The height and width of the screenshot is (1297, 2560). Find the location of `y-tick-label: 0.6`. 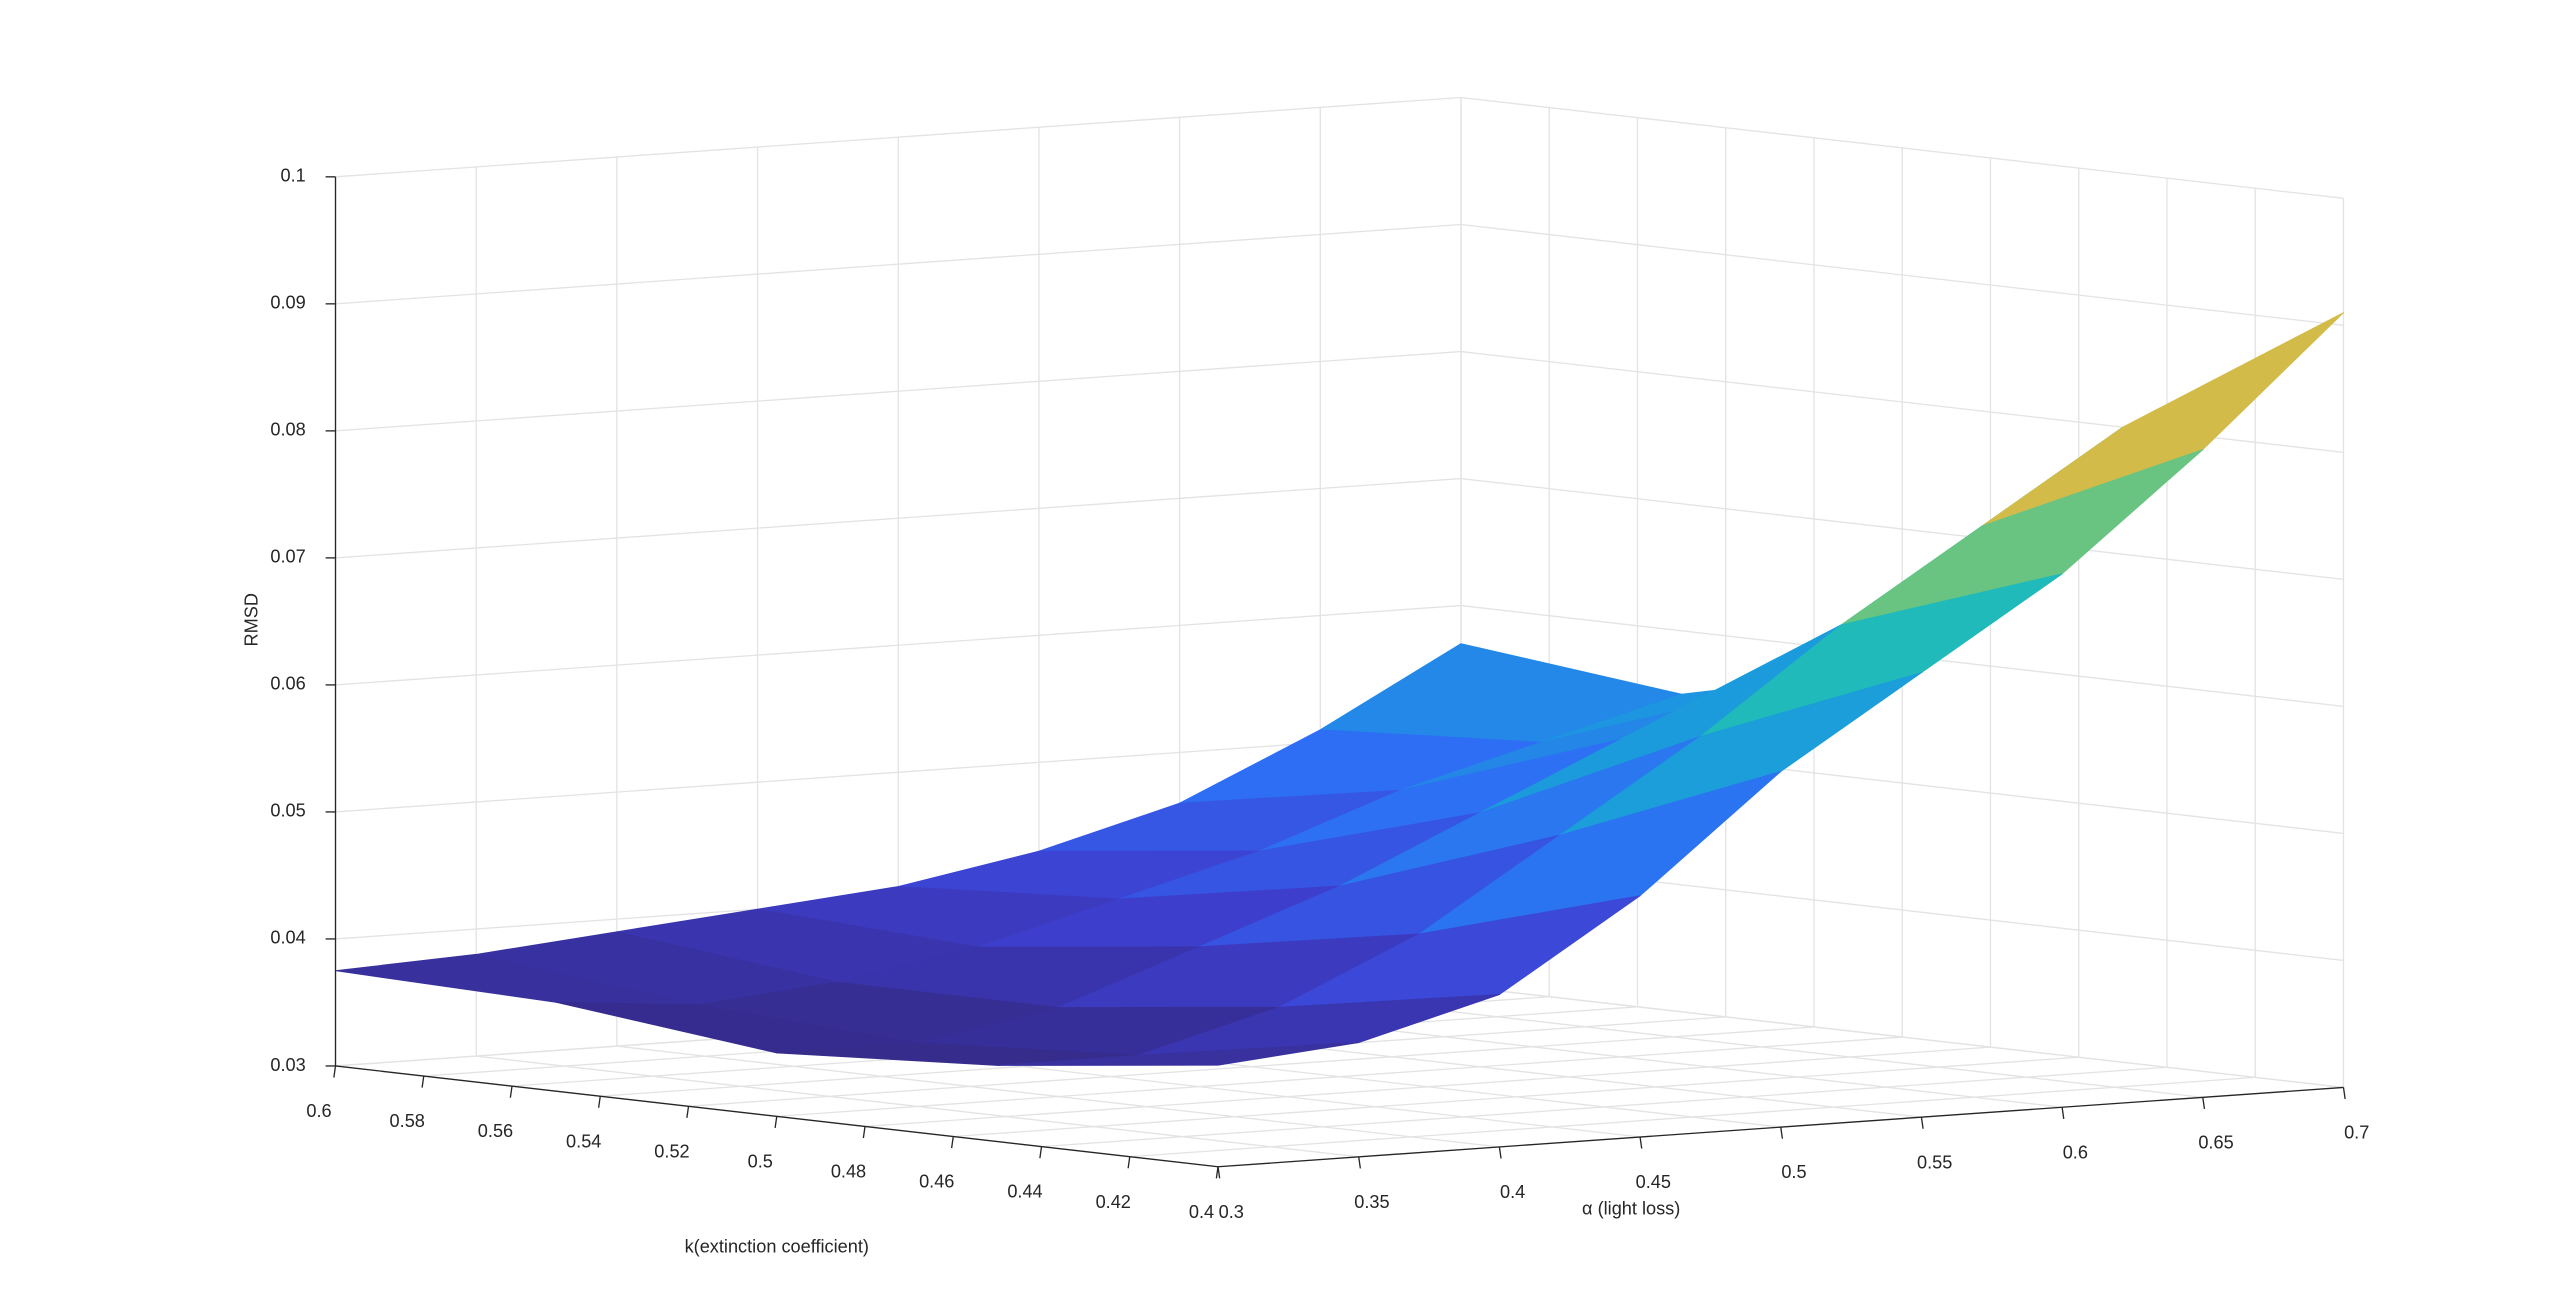

y-tick-label: 0.6 is located at coordinates (318, 1111).